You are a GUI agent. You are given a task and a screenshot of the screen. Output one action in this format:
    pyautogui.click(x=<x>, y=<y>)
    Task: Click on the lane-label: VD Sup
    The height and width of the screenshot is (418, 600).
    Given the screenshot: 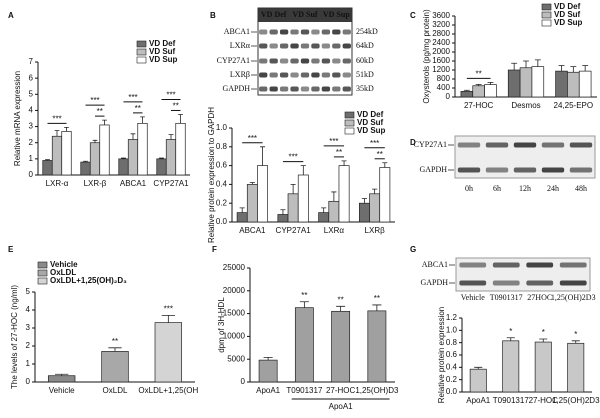 What is the action you would take?
    pyautogui.click(x=336, y=14)
    